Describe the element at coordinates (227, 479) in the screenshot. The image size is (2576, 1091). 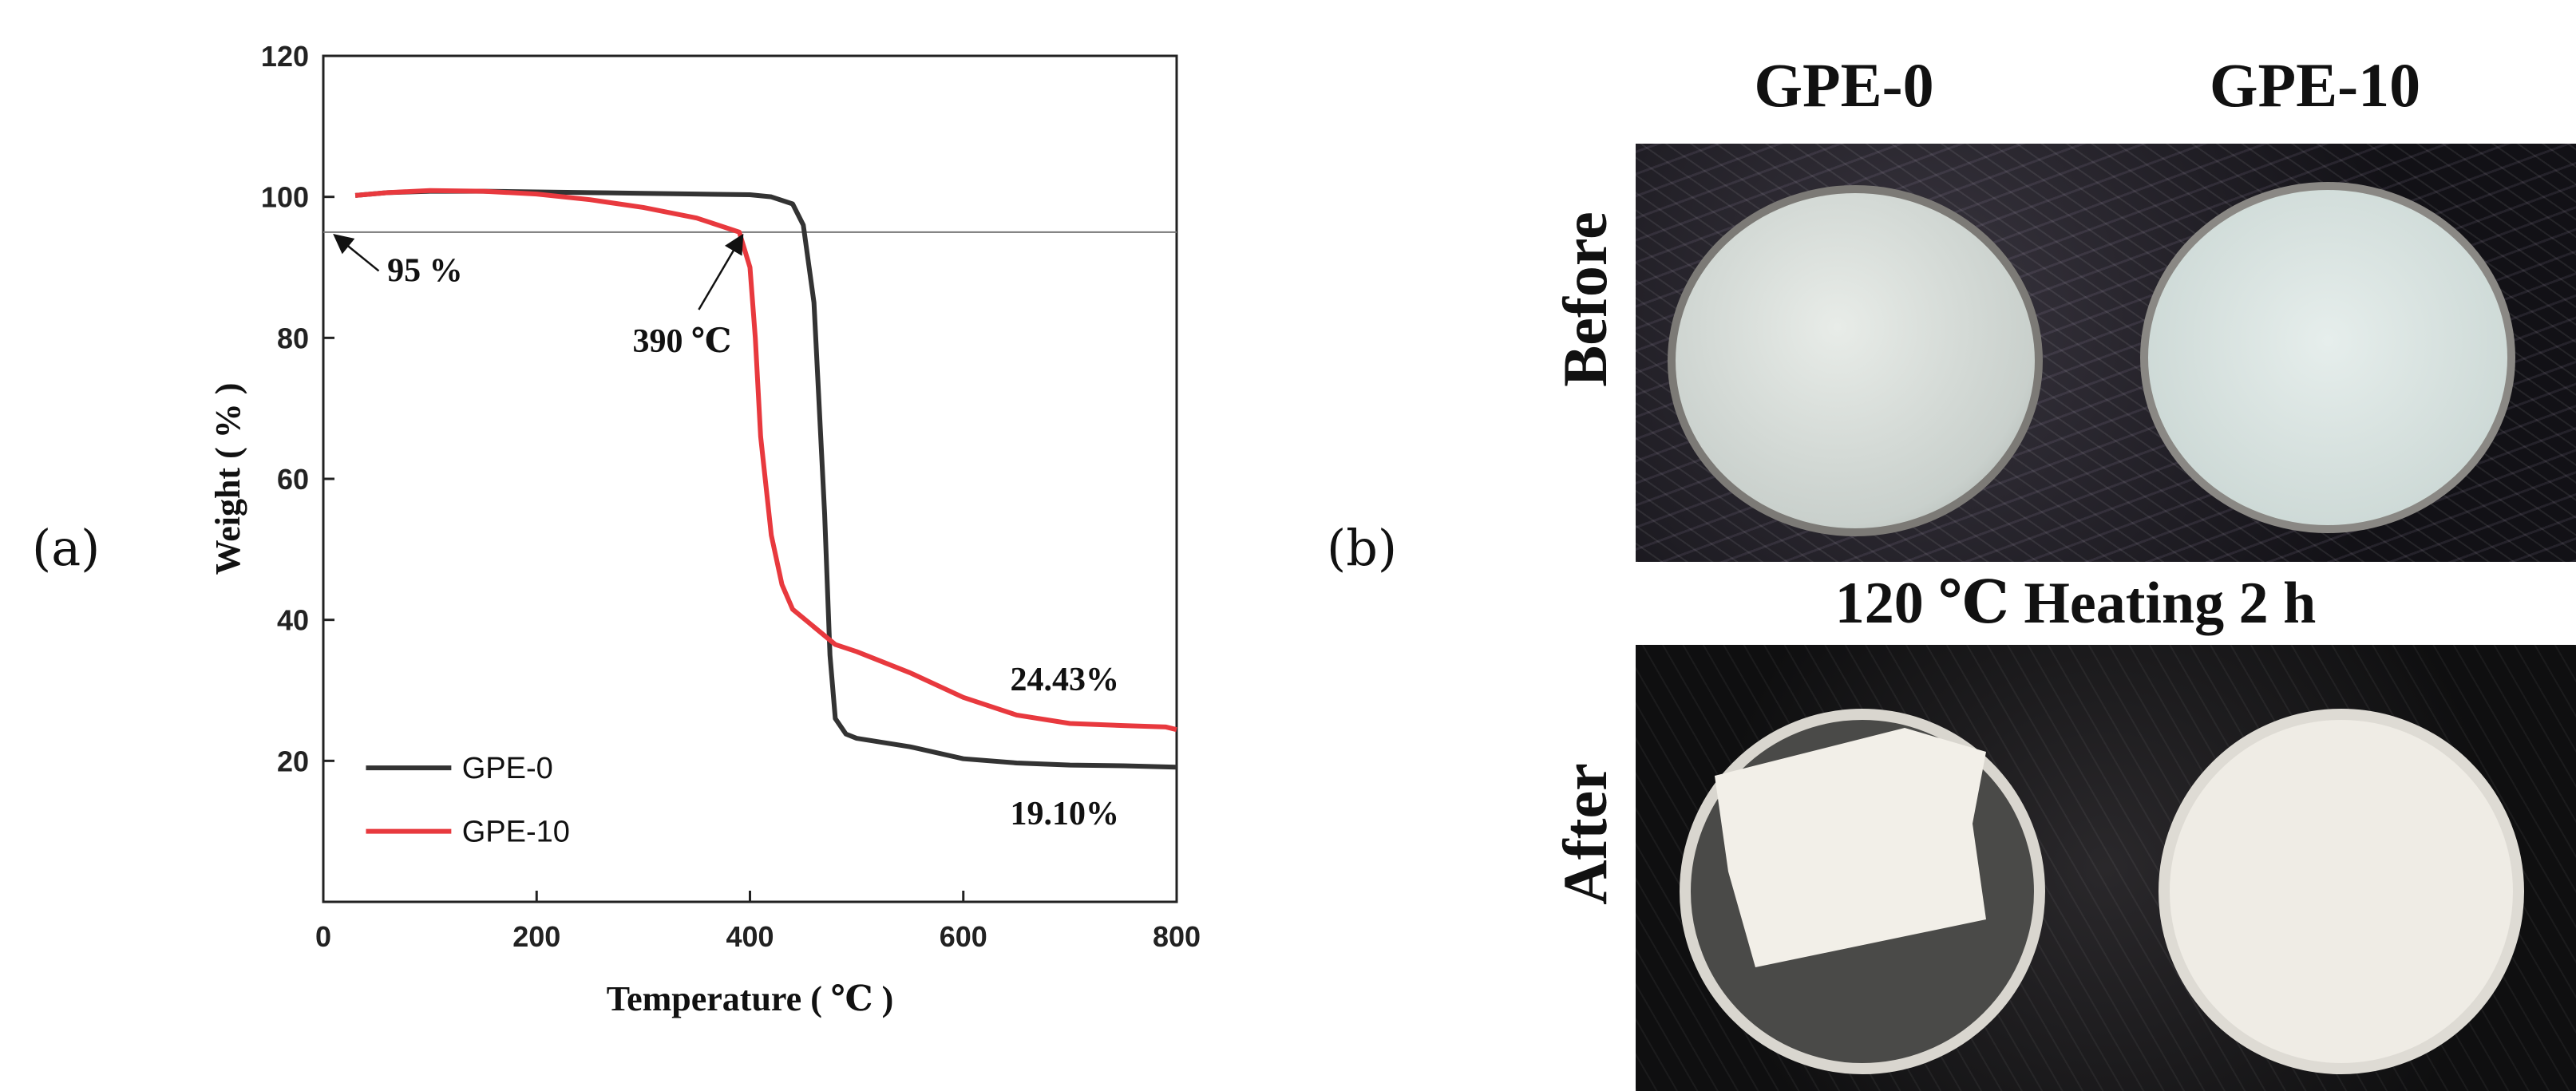
I see `y-axis-title: Weight ( % )` at that location.